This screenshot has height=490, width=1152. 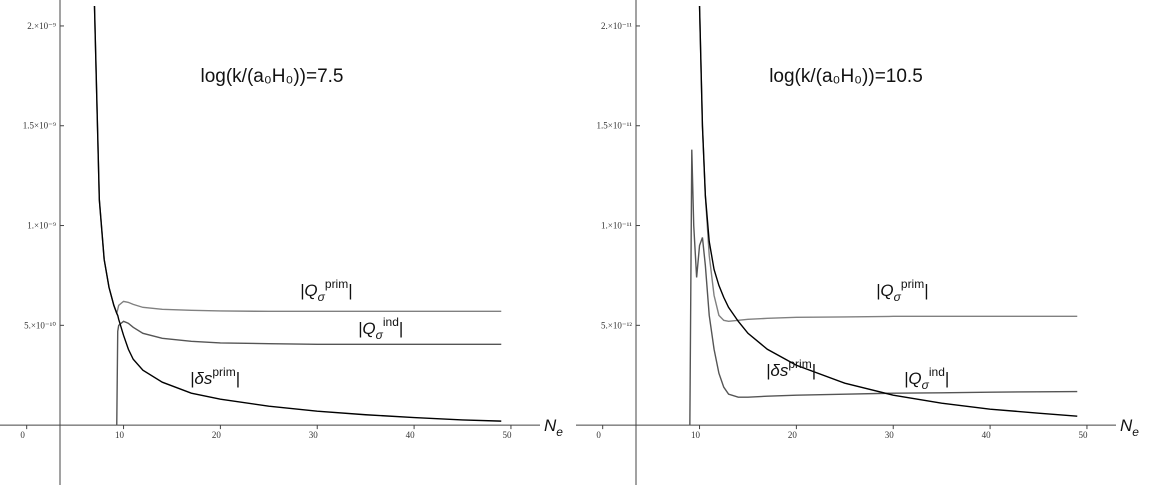 I want to click on y-tick-label: 1.×10⁻¹¹, so click(x=616, y=226).